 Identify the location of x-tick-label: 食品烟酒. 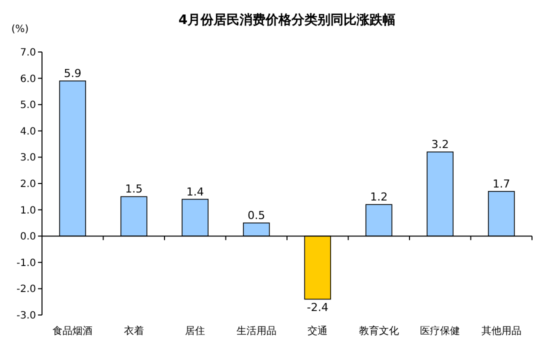
(72, 331).